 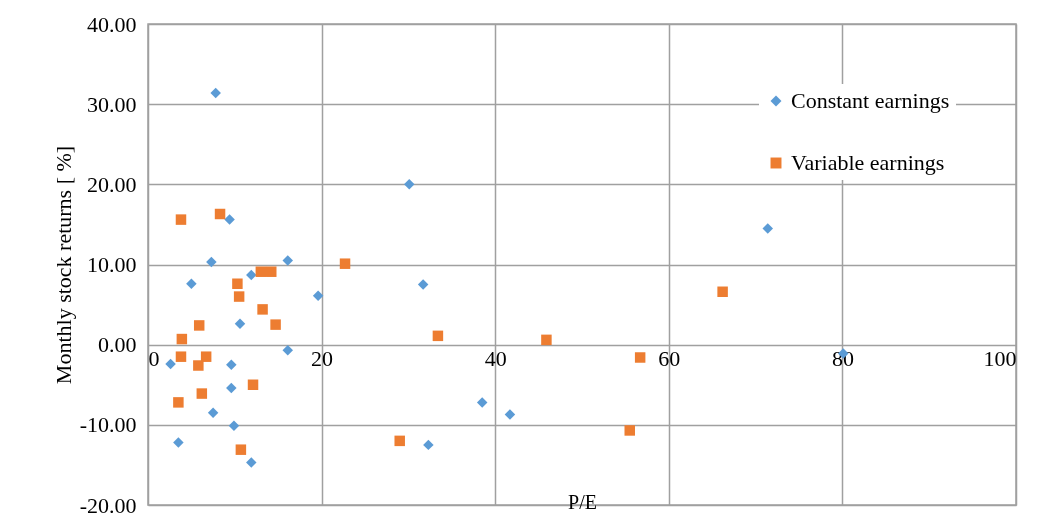 What do you see at coordinates (112, 24) in the screenshot?
I see `y-tick-label: 40.00` at bounding box center [112, 24].